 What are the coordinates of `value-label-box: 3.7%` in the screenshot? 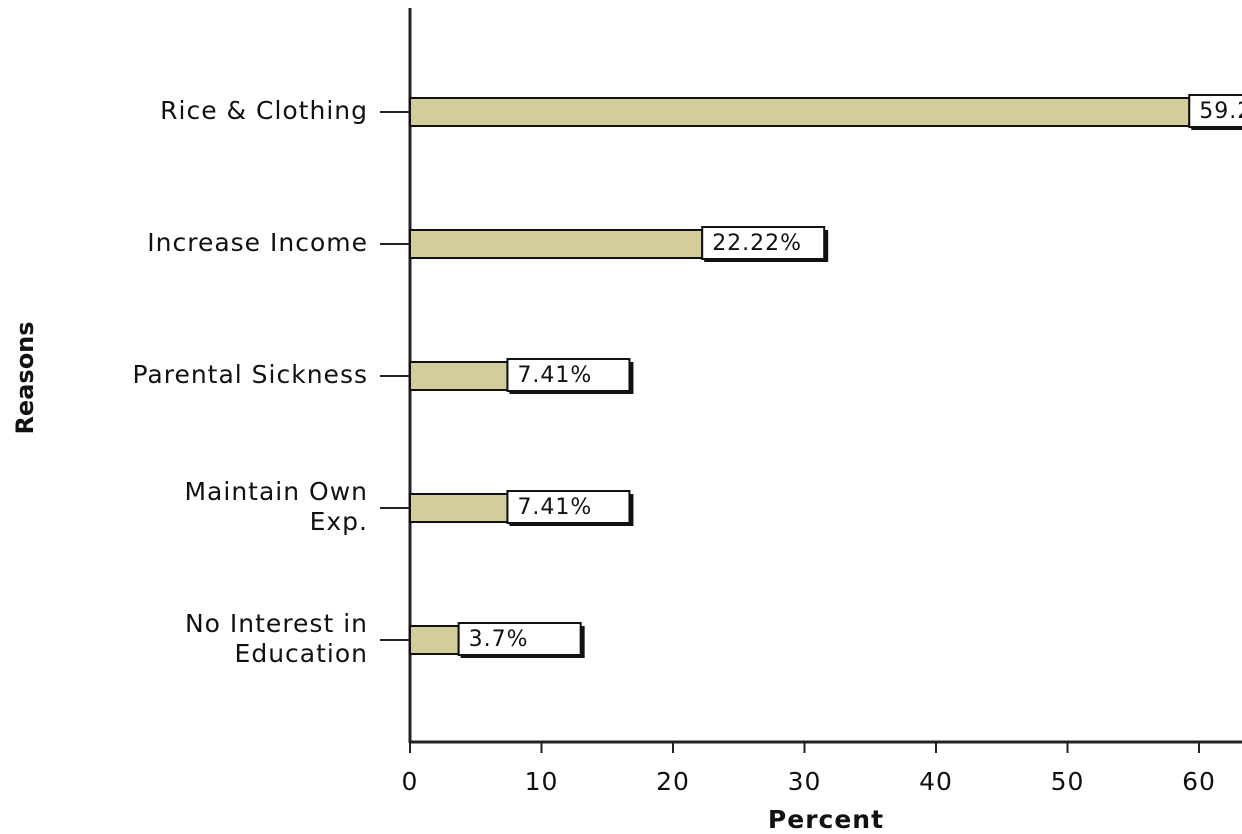 It's located at (521, 640).